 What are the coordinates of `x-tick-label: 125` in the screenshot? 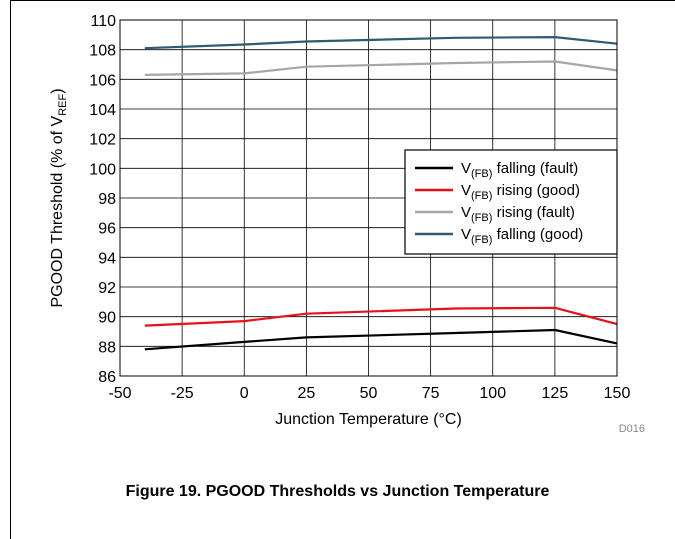 It's located at (555, 393).